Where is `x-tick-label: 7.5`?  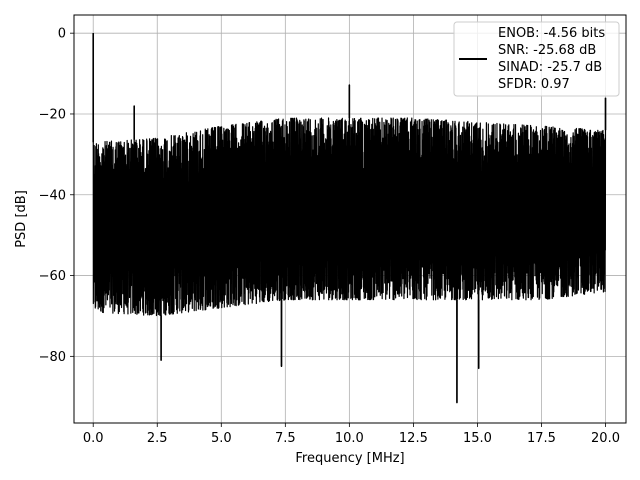
x-tick-label: 7.5 is located at coordinates (285, 438).